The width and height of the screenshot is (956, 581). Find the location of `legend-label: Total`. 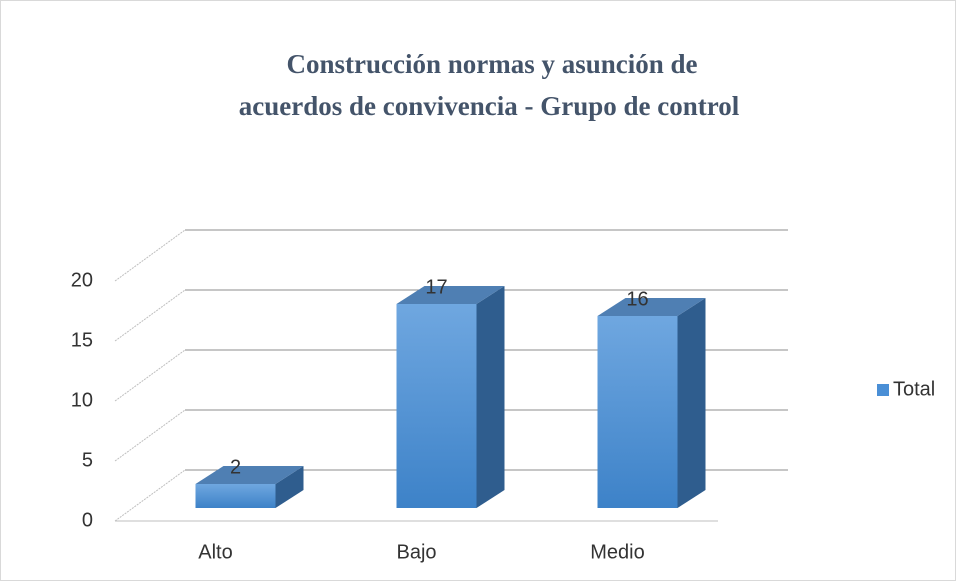

legend-label: Total is located at coordinates (914, 389).